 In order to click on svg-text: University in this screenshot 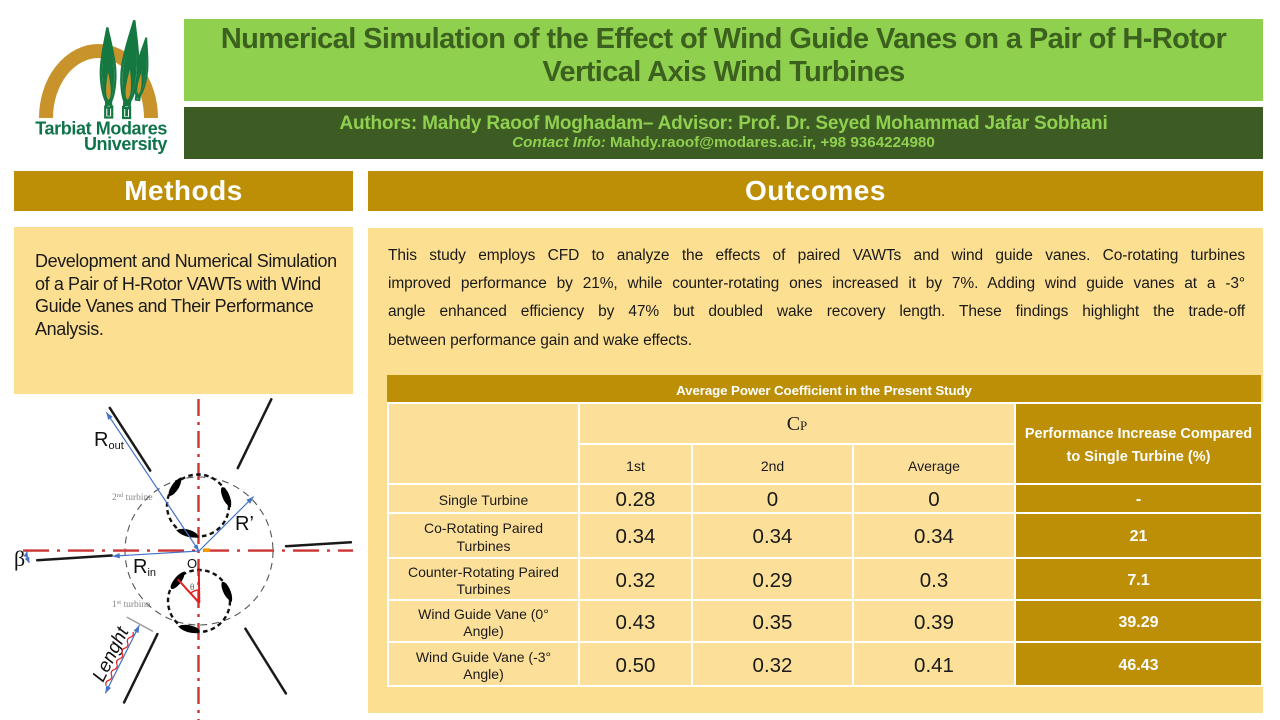, I will do `click(125, 144)`.